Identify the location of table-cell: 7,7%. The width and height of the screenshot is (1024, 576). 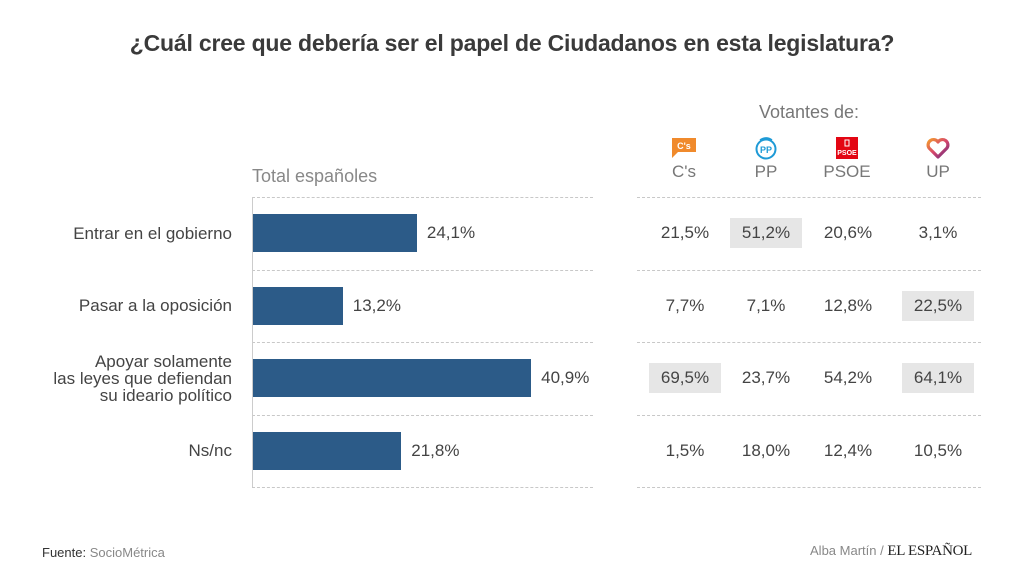
(685, 305).